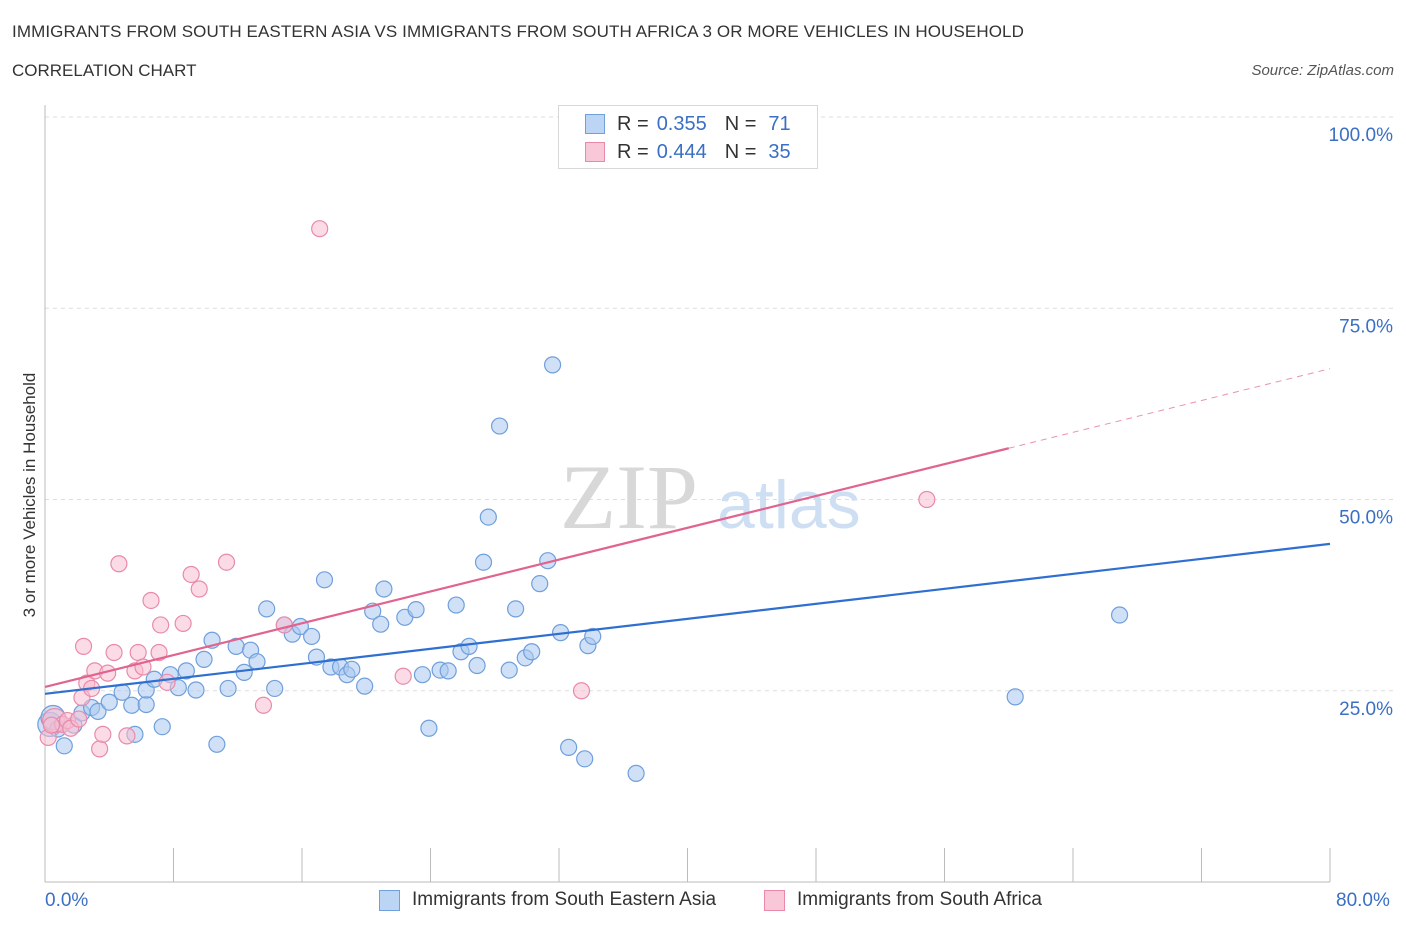 The image size is (1406, 930). What do you see at coordinates (1169, 408) in the screenshot?
I see `trend-line-extension-south-africa` at bounding box center [1169, 408].